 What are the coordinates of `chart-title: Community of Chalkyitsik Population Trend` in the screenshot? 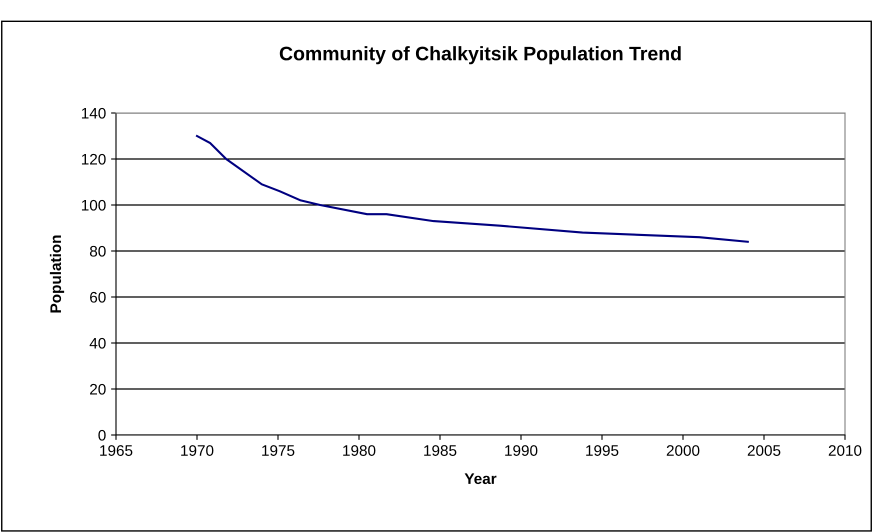 It's located at (480, 55).